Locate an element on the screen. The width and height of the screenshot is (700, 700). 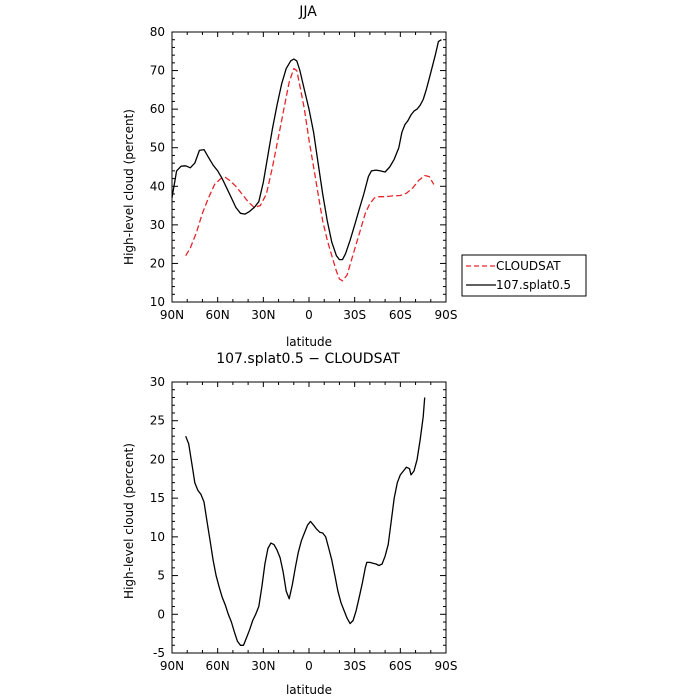
top-series-lines is located at coordinates (306, 160).